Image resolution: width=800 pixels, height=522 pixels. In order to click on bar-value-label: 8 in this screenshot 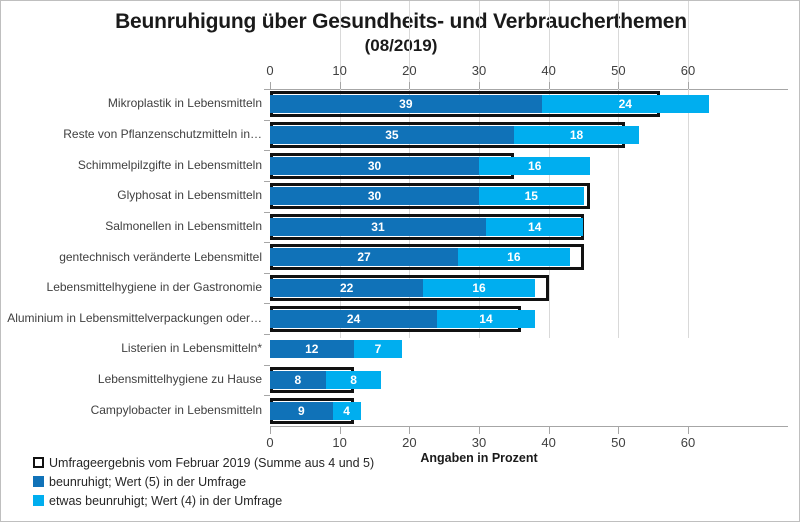, I will do `click(353, 380)`.